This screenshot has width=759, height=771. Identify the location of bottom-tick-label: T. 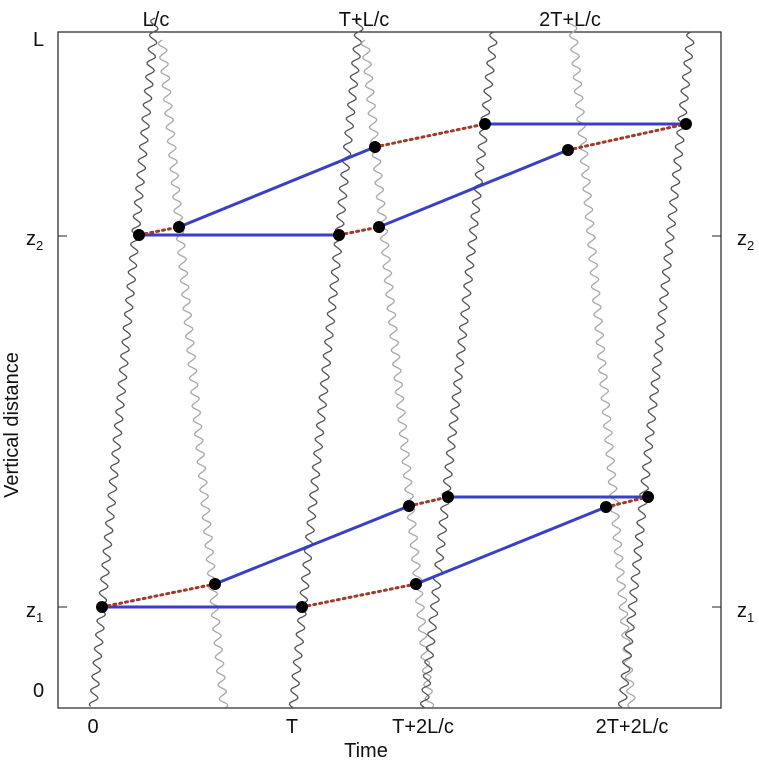
(292, 727).